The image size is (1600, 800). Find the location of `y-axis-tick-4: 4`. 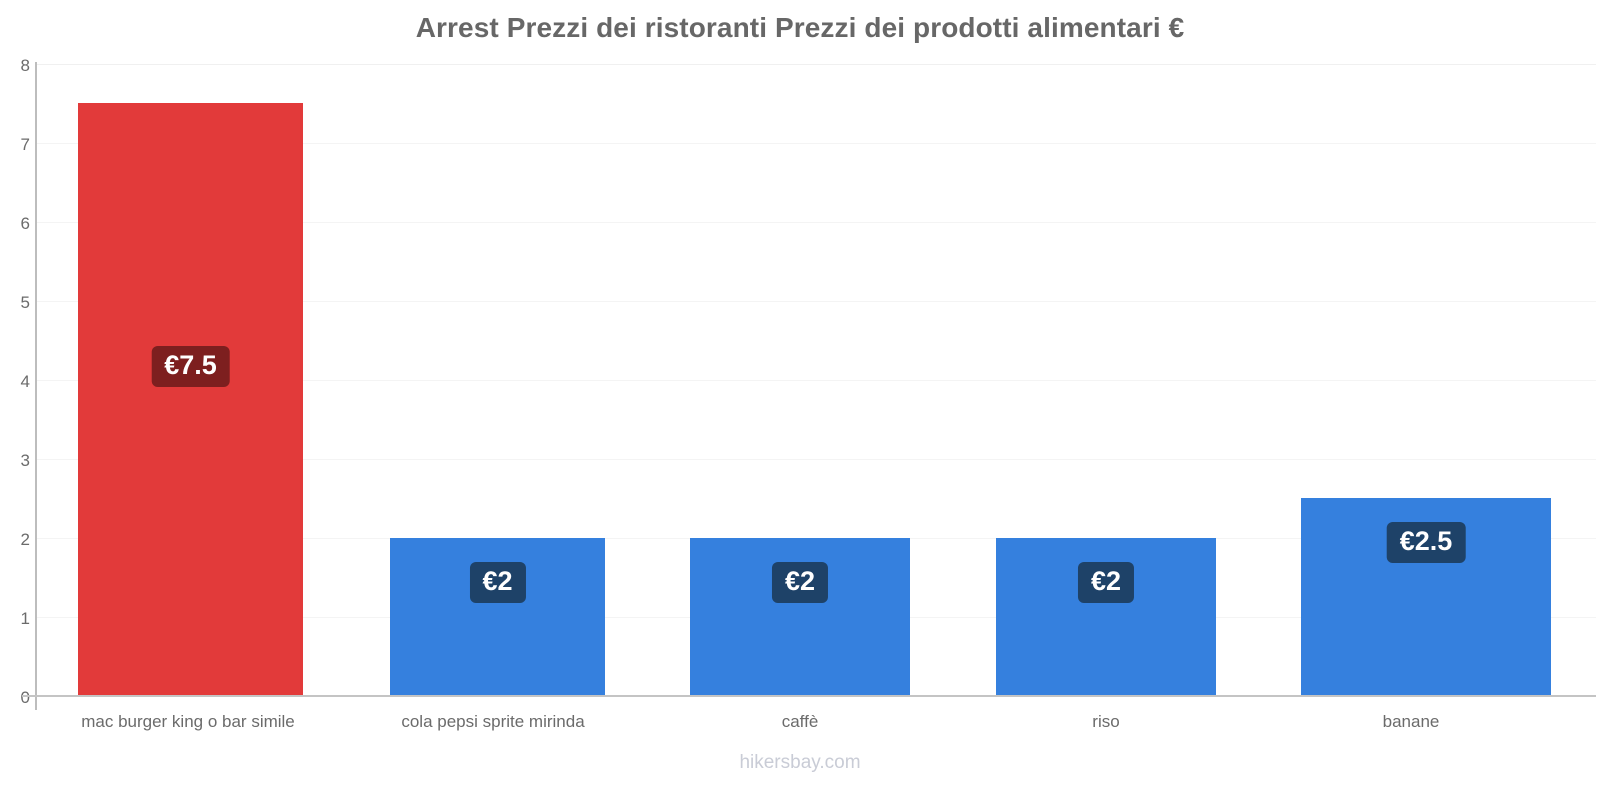

y-axis-tick-4: 4 is located at coordinates (25, 381).